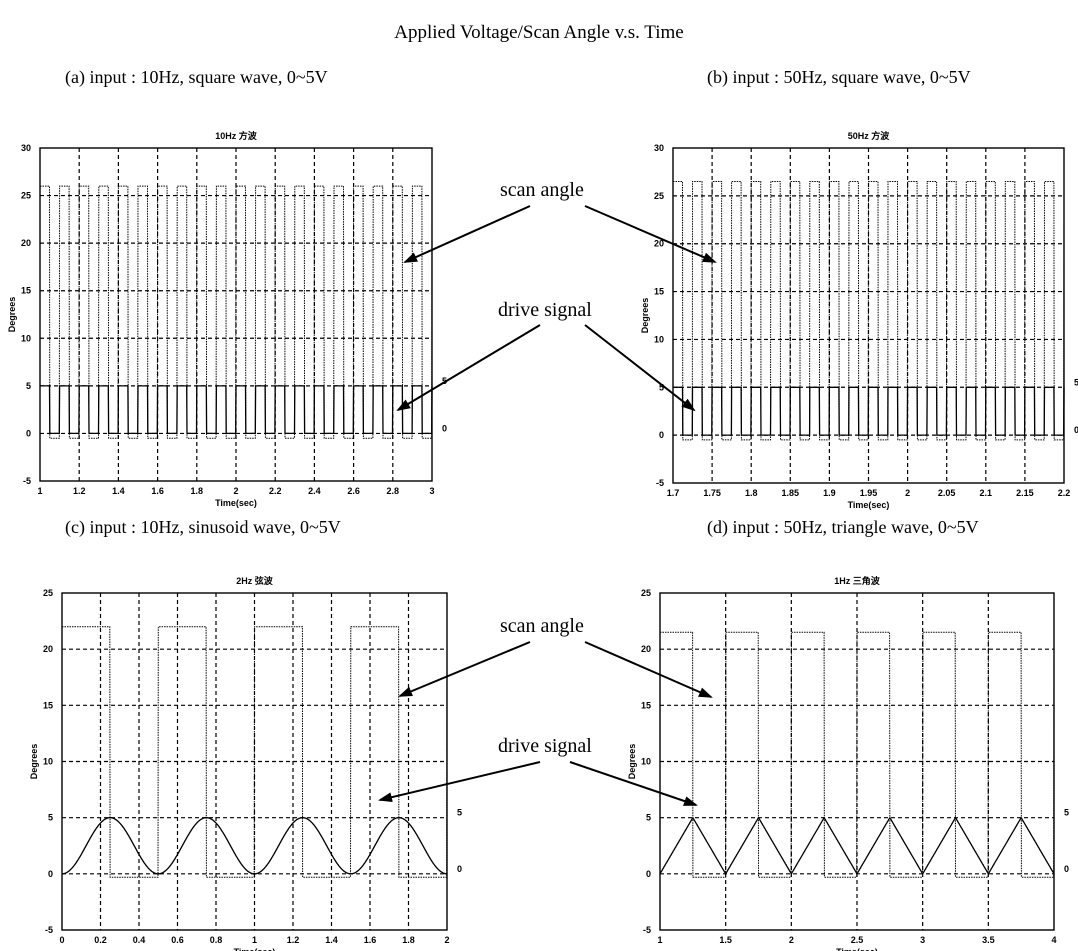 The width and height of the screenshot is (1078, 951). I want to click on x-tick-label: 0.4, so click(139, 940).